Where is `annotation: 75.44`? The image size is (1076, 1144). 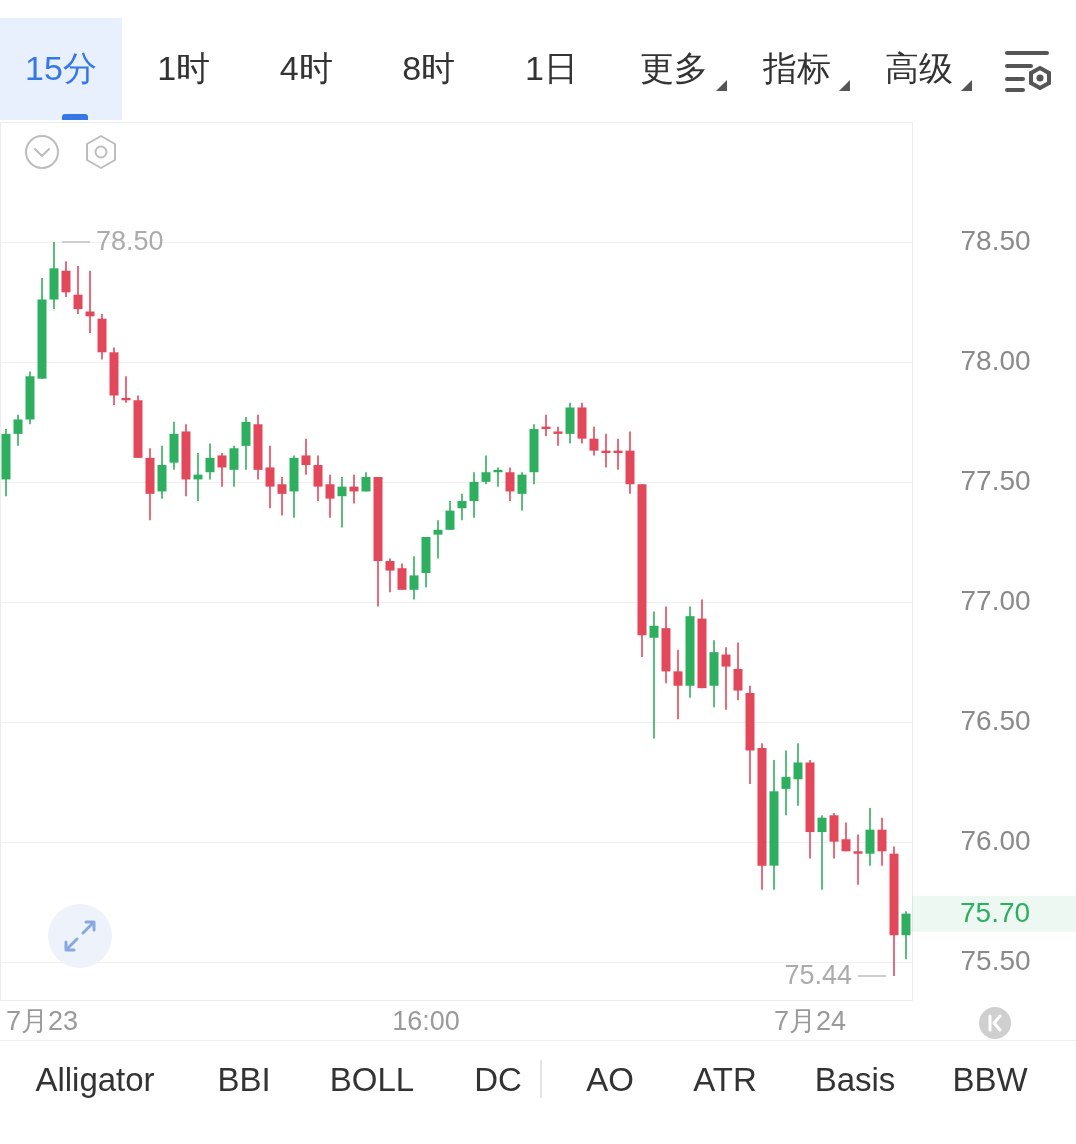
annotation: 75.44 is located at coordinates (818, 975).